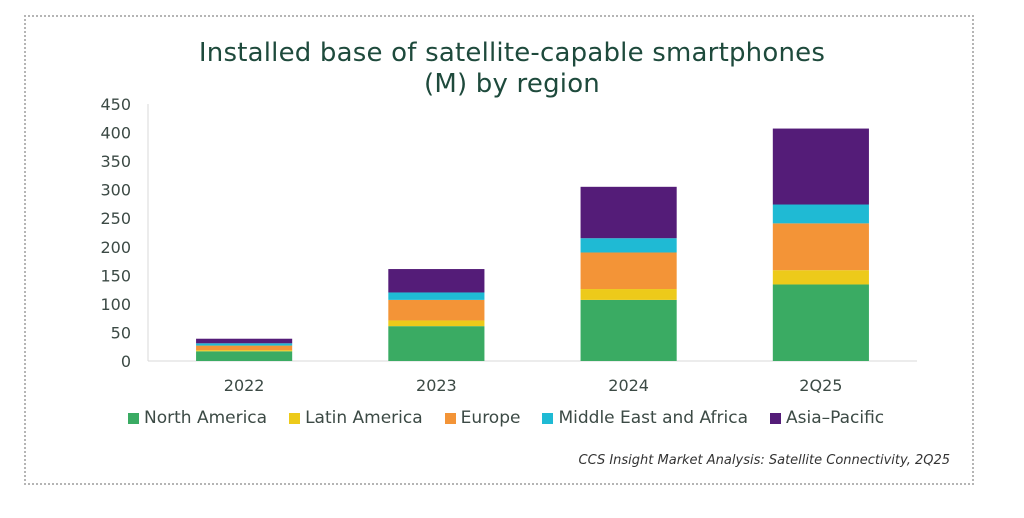 The width and height of the screenshot is (1024, 518). I want to click on legend-item: Asia–Pacific, so click(827, 418).